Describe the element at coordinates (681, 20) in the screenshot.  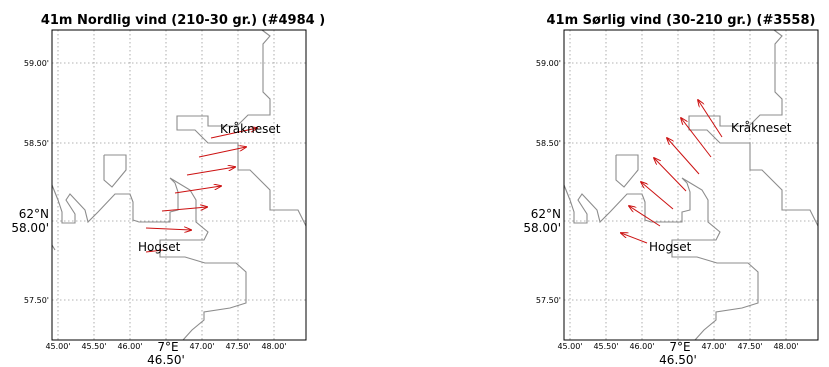
I see `chart-title: 41m Sørlig vind (30-210 gr.) (#3558)` at that location.